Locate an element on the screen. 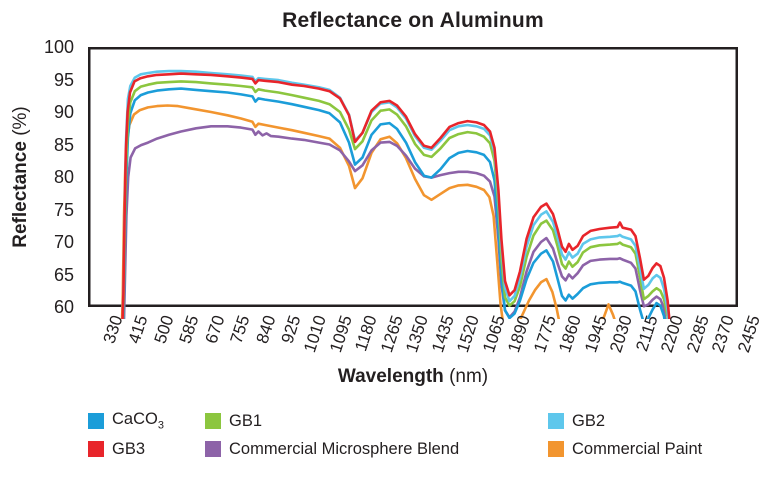 The image size is (761, 480). y-tick-label: 65 is located at coordinates (63, 274).